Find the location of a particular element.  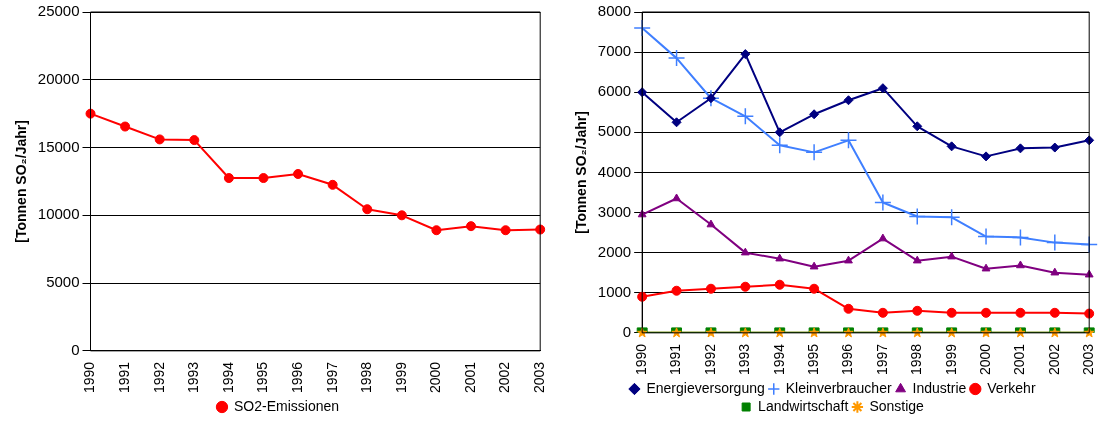

y-tick-label: 7000 is located at coordinates (614, 51).